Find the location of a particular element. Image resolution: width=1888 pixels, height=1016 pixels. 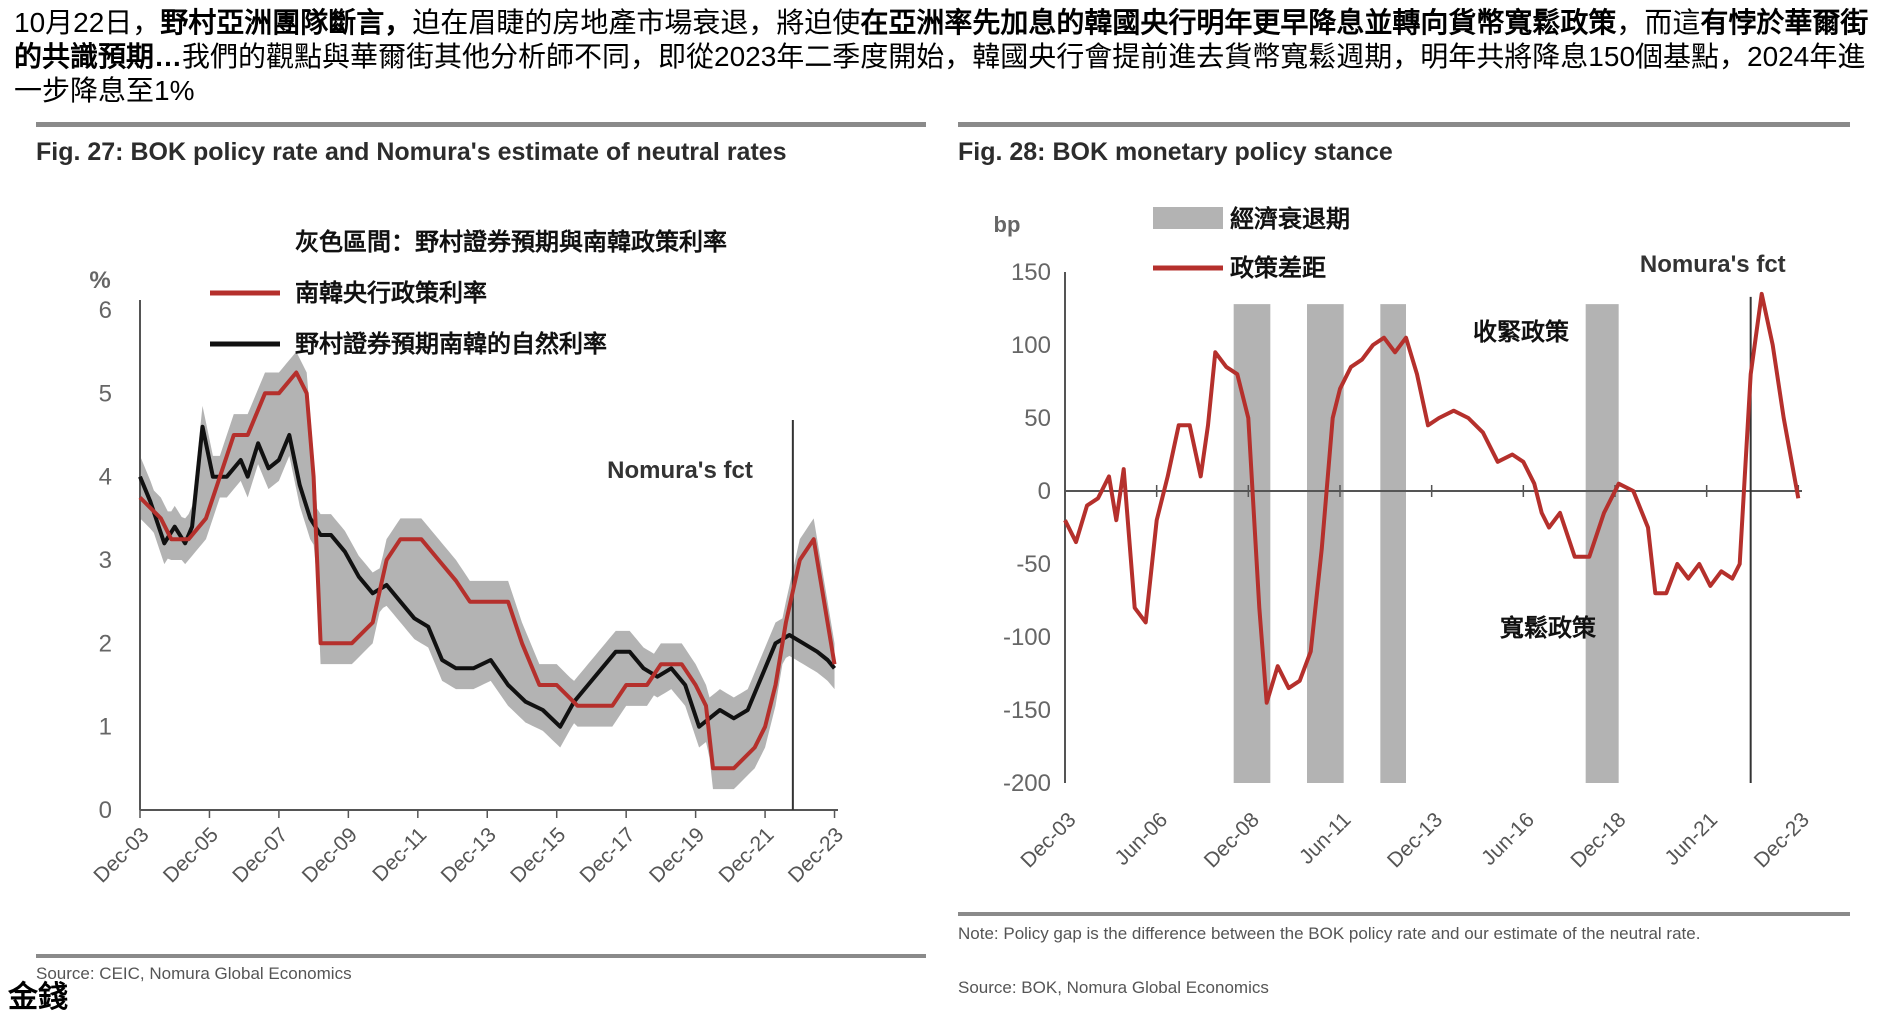

legend-policy-label: 南韓央行政策利率 is located at coordinates (391, 293).